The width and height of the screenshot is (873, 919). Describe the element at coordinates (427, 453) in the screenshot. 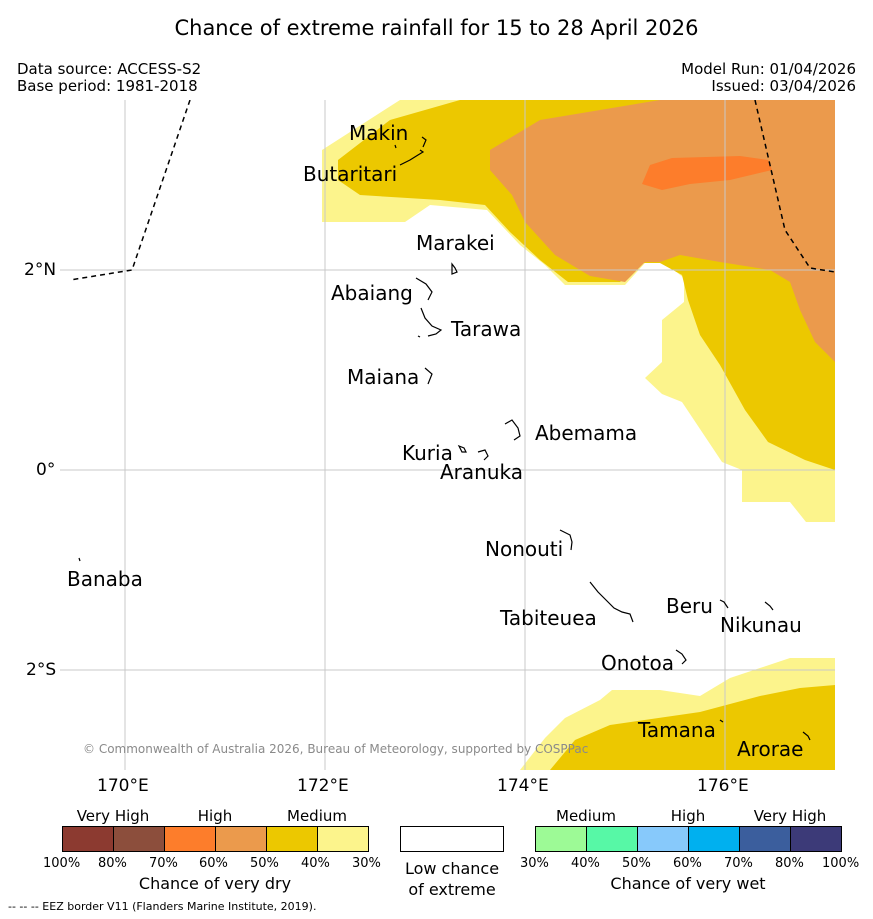

I see `island-label: Kuria` at that location.